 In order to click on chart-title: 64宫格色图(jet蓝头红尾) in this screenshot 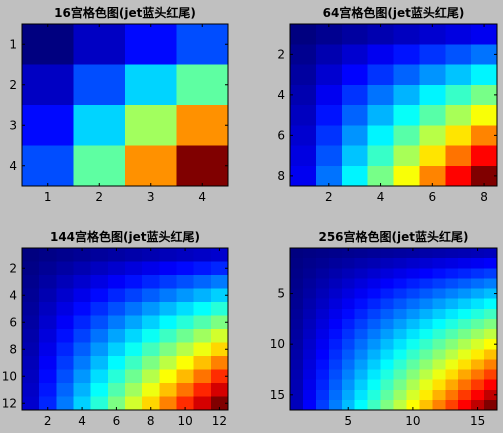, I will do `click(394, 12)`.